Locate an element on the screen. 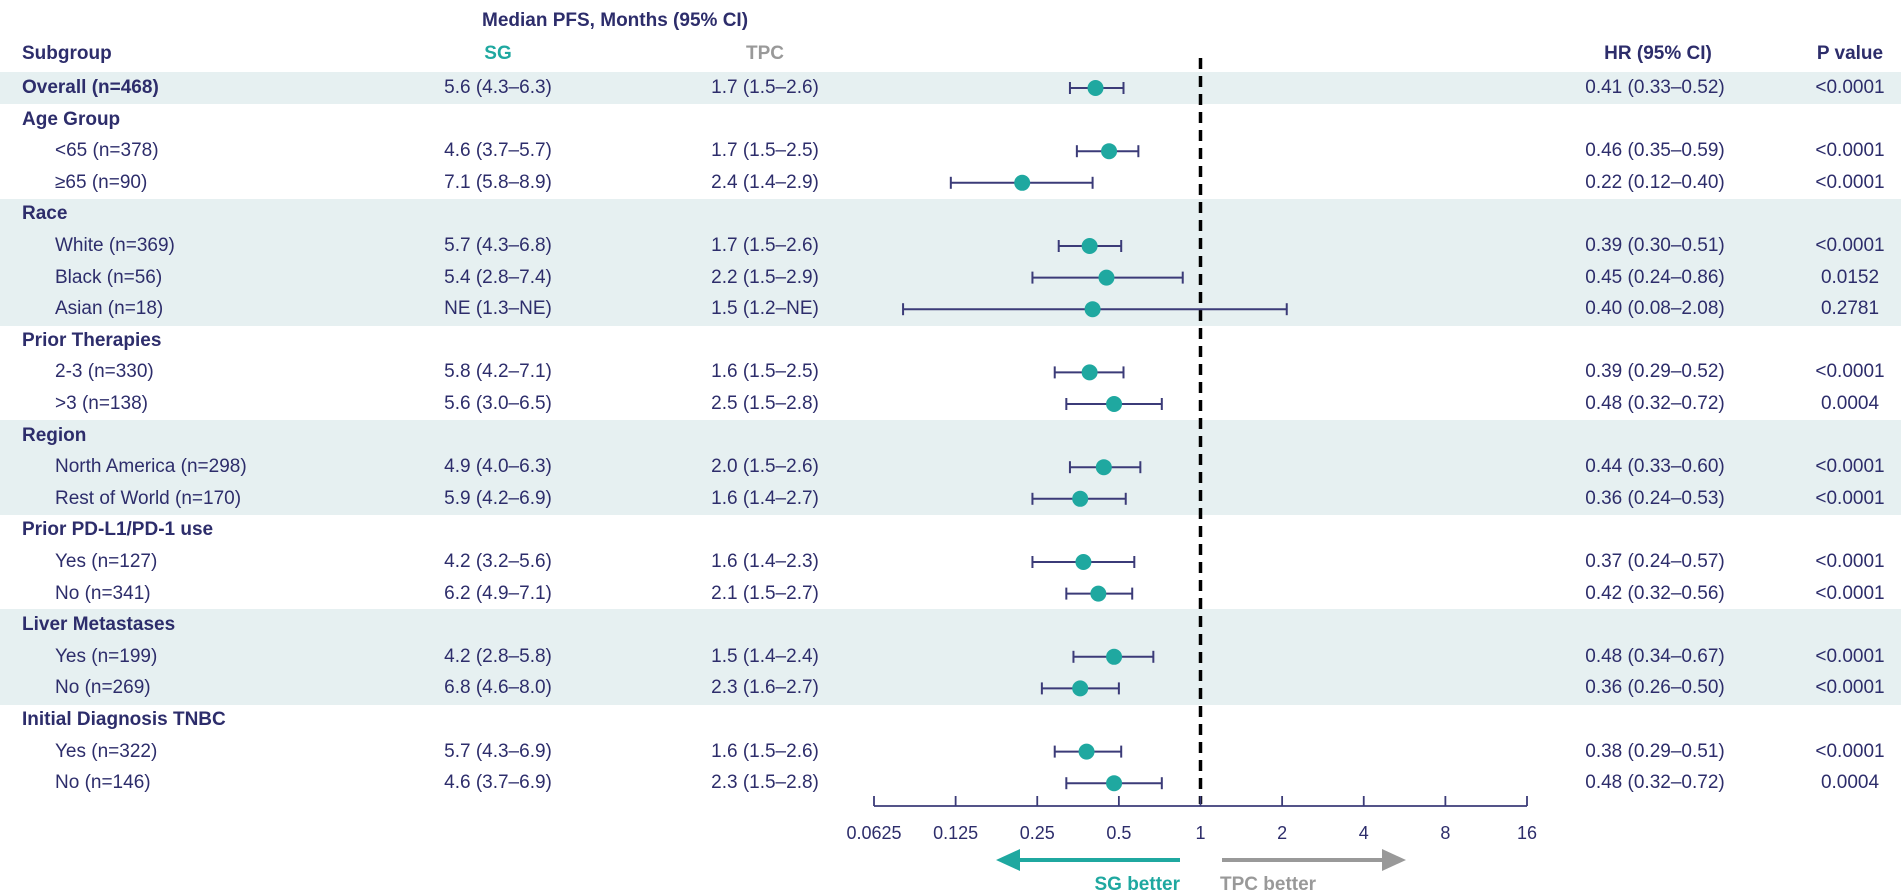  hr-cell: 0.40 (0.08–2.08) is located at coordinates (1655, 309).